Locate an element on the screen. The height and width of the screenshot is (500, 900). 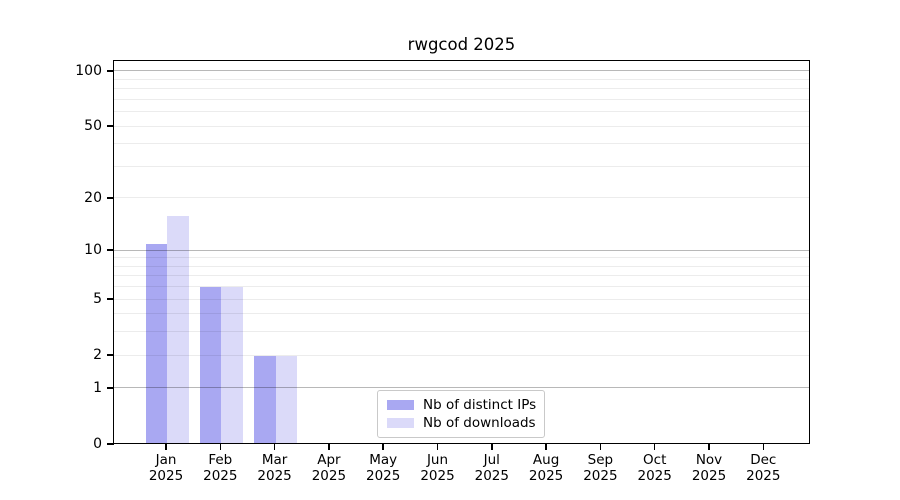
x-tick-label-may: May 2025 is located at coordinates (383, 468).